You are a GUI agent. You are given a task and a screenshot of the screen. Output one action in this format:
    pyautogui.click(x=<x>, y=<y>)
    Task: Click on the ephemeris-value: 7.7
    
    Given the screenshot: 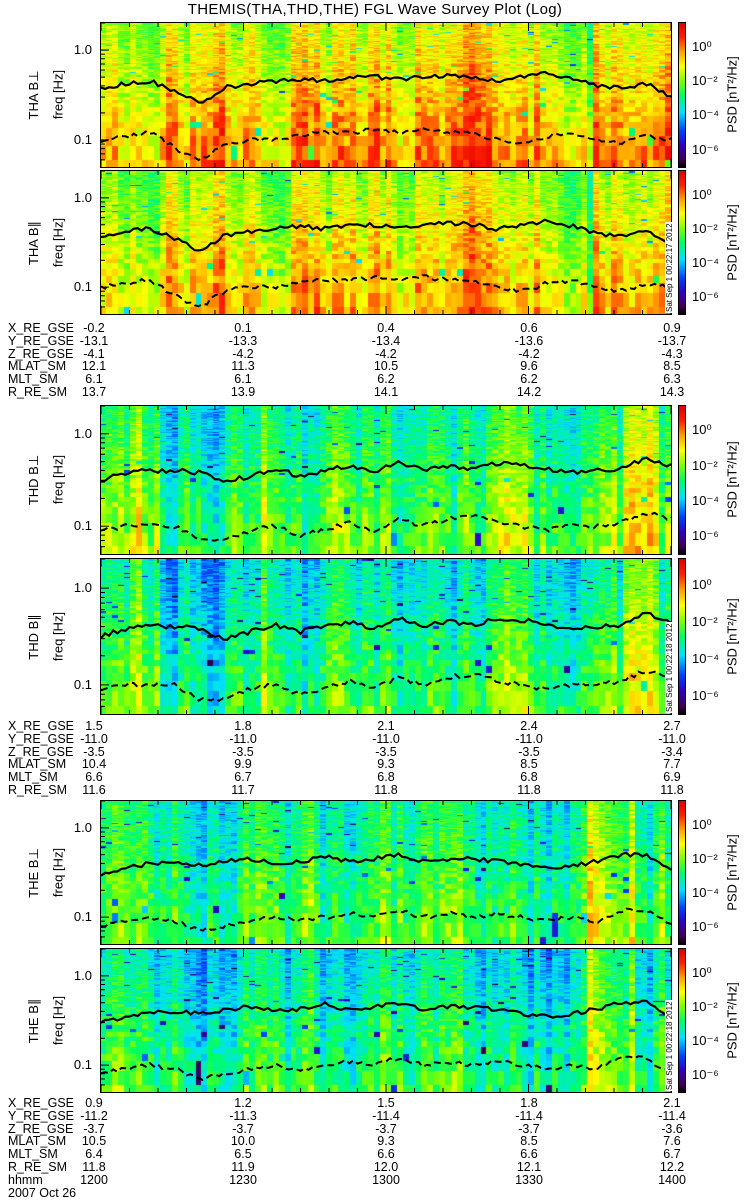 What is the action you would take?
    pyautogui.click(x=672, y=764)
    